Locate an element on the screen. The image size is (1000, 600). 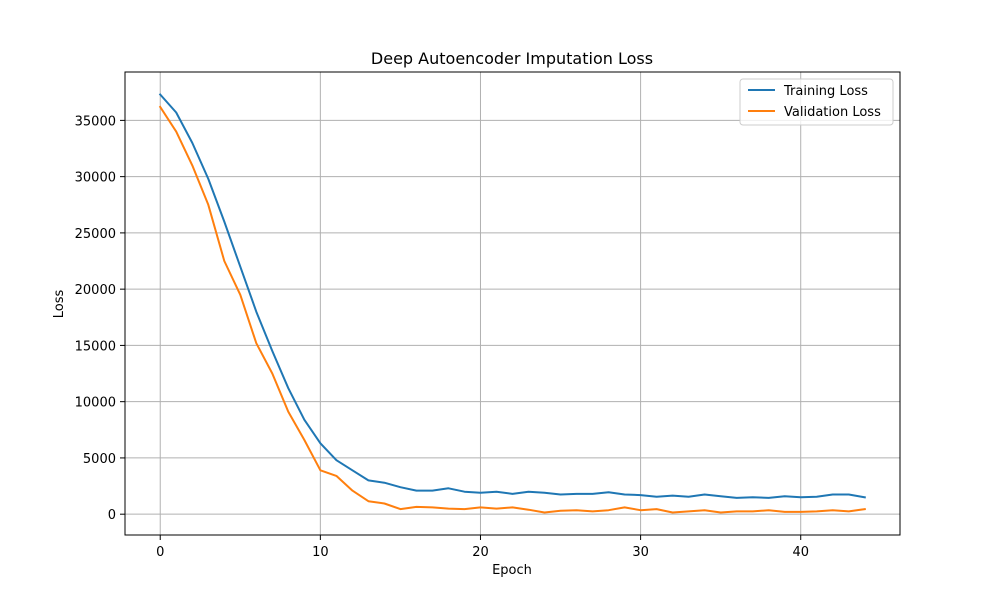
y-tick-label: 20000 is located at coordinates (95, 290).